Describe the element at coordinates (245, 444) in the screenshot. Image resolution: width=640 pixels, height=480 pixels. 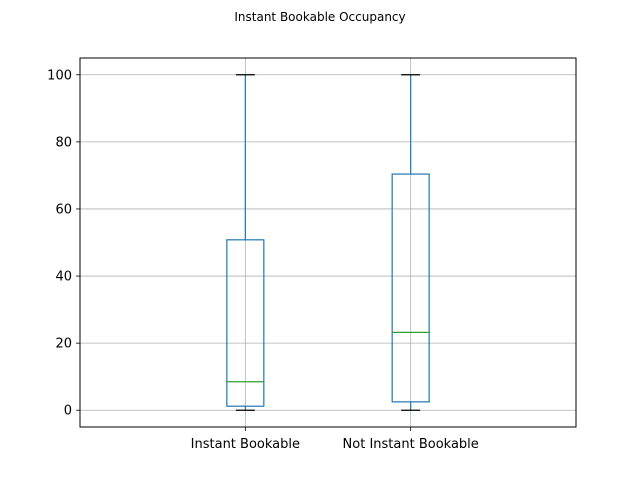
I see `x-tick-label: Instant Bookable` at that location.